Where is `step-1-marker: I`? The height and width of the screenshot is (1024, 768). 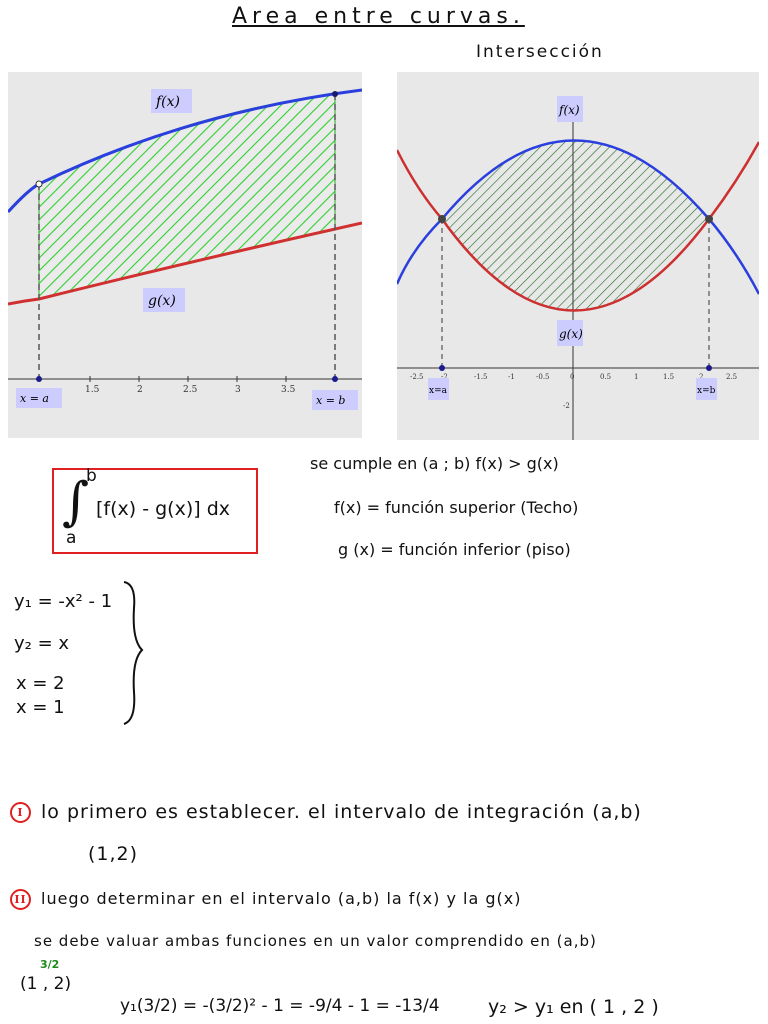 step-1-marker: I is located at coordinates (20, 812).